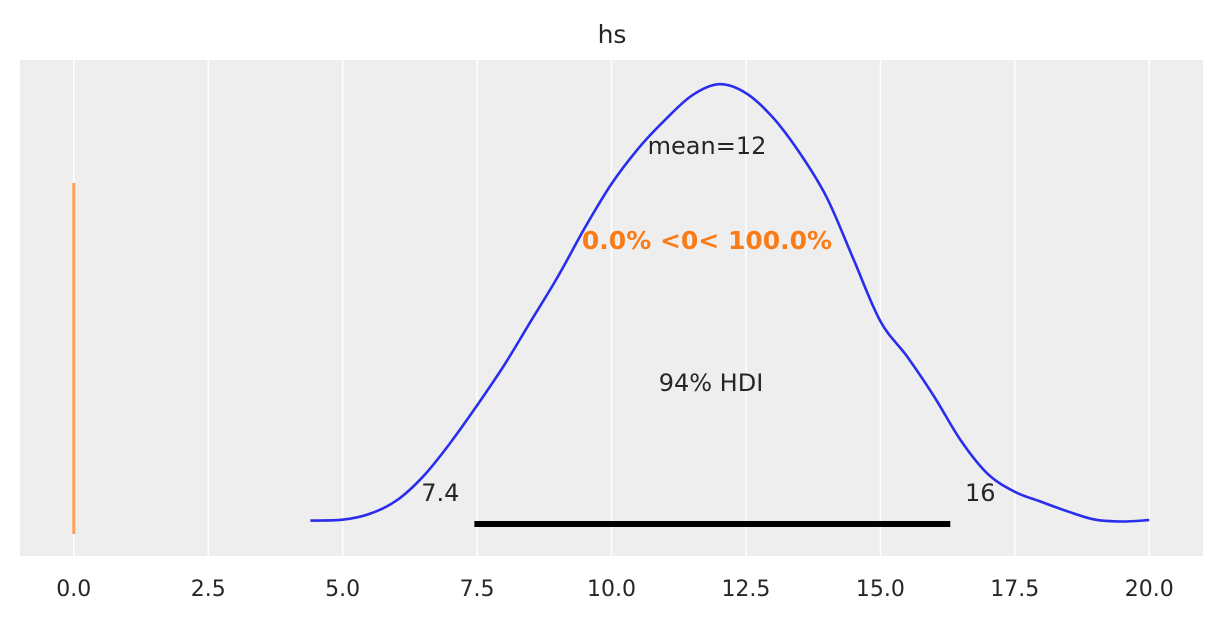 The width and height of the screenshot is (1223, 623). I want to click on mean-label: mean=12, so click(707, 146).